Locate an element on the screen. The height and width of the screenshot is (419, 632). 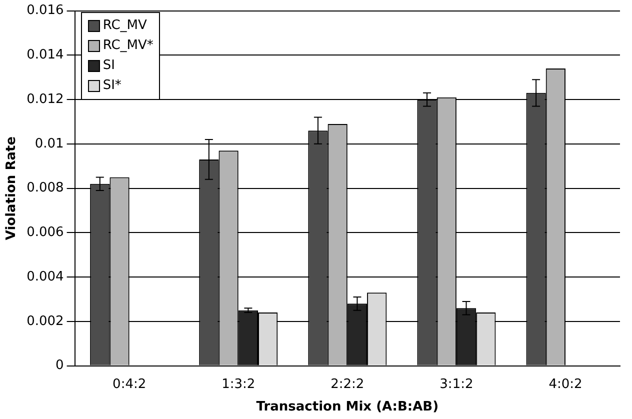
legend-label: RC_MV is located at coordinates (124, 26).